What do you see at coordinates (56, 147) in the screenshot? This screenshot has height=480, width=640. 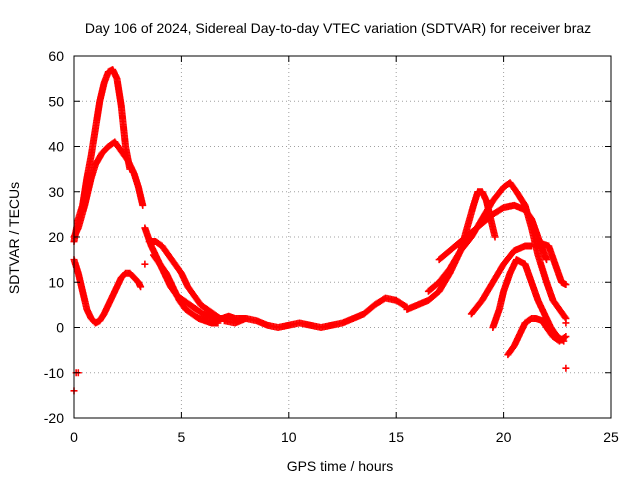 I see `y-tick-label: 40` at bounding box center [56, 147].